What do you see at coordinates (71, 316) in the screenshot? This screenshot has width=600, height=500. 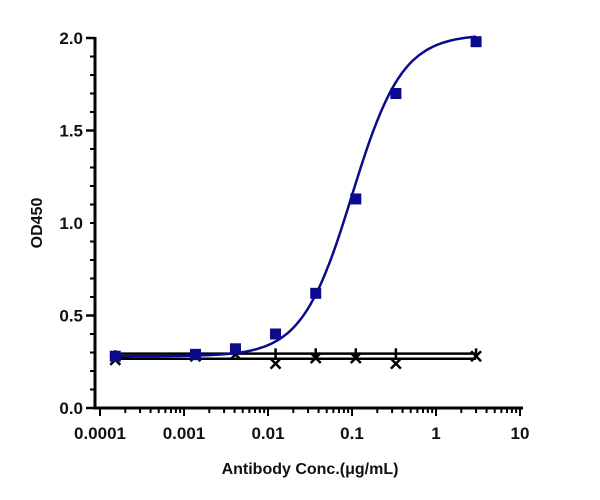 I see `y-tick-label: 0.5` at bounding box center [71, 316].